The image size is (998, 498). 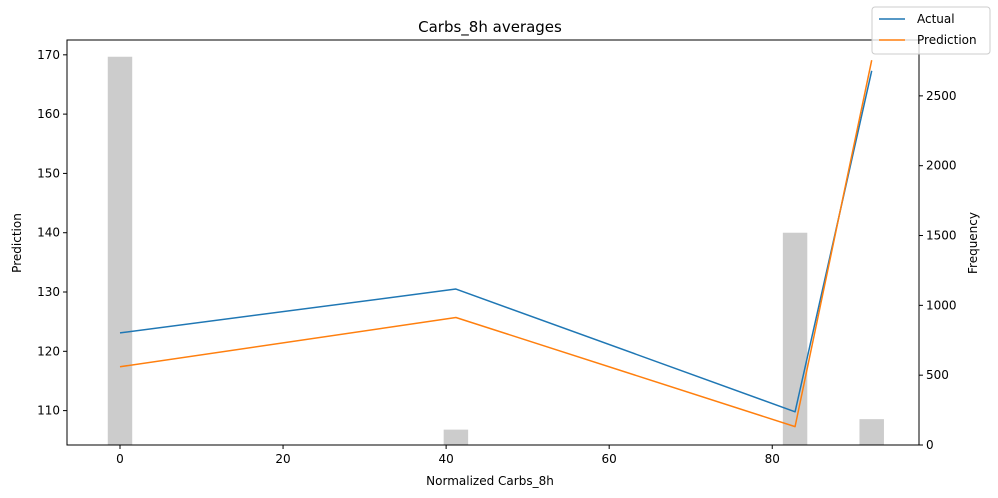 I want to click on y2-tick-label: 2000, so click(x=941, y=166).